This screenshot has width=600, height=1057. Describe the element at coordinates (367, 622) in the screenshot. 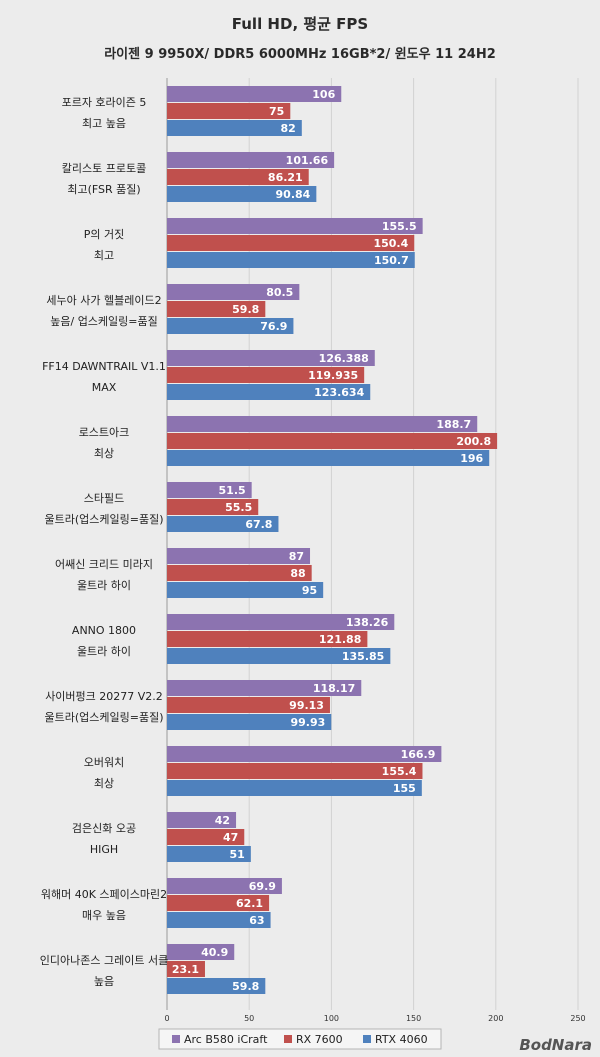

I see `bar-value-label: 138.26` at that location.